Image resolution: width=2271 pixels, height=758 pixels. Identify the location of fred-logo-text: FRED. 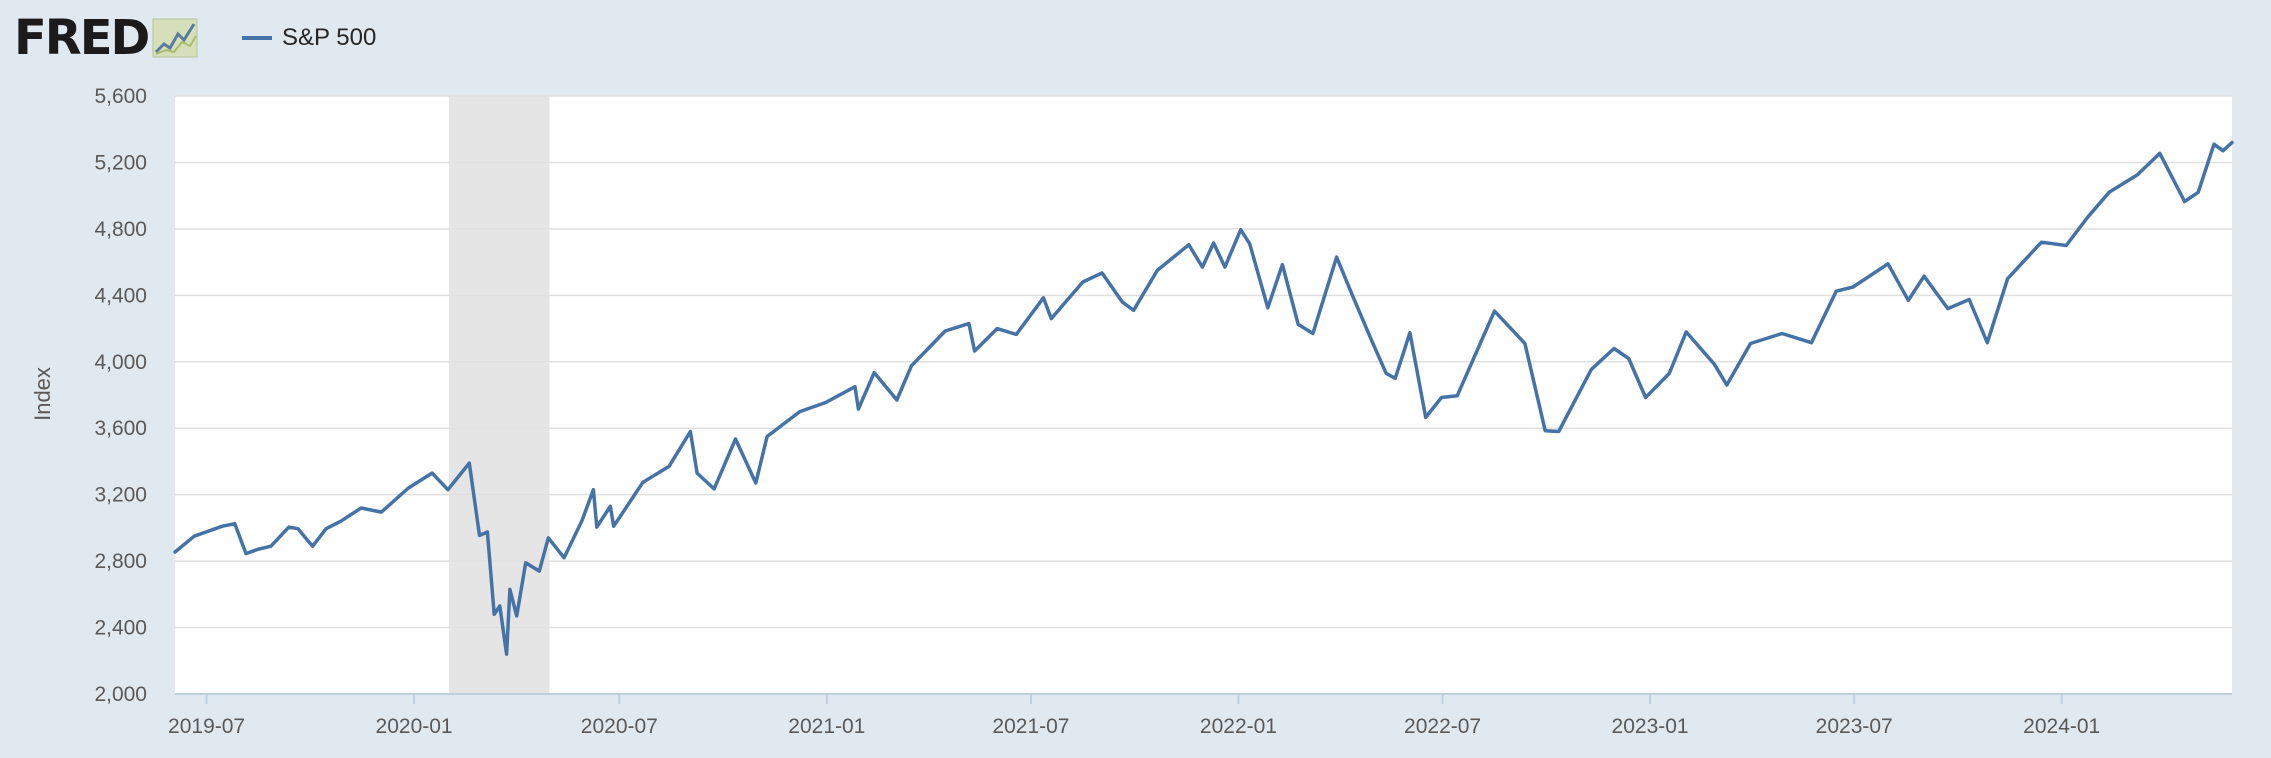
(82, 38).